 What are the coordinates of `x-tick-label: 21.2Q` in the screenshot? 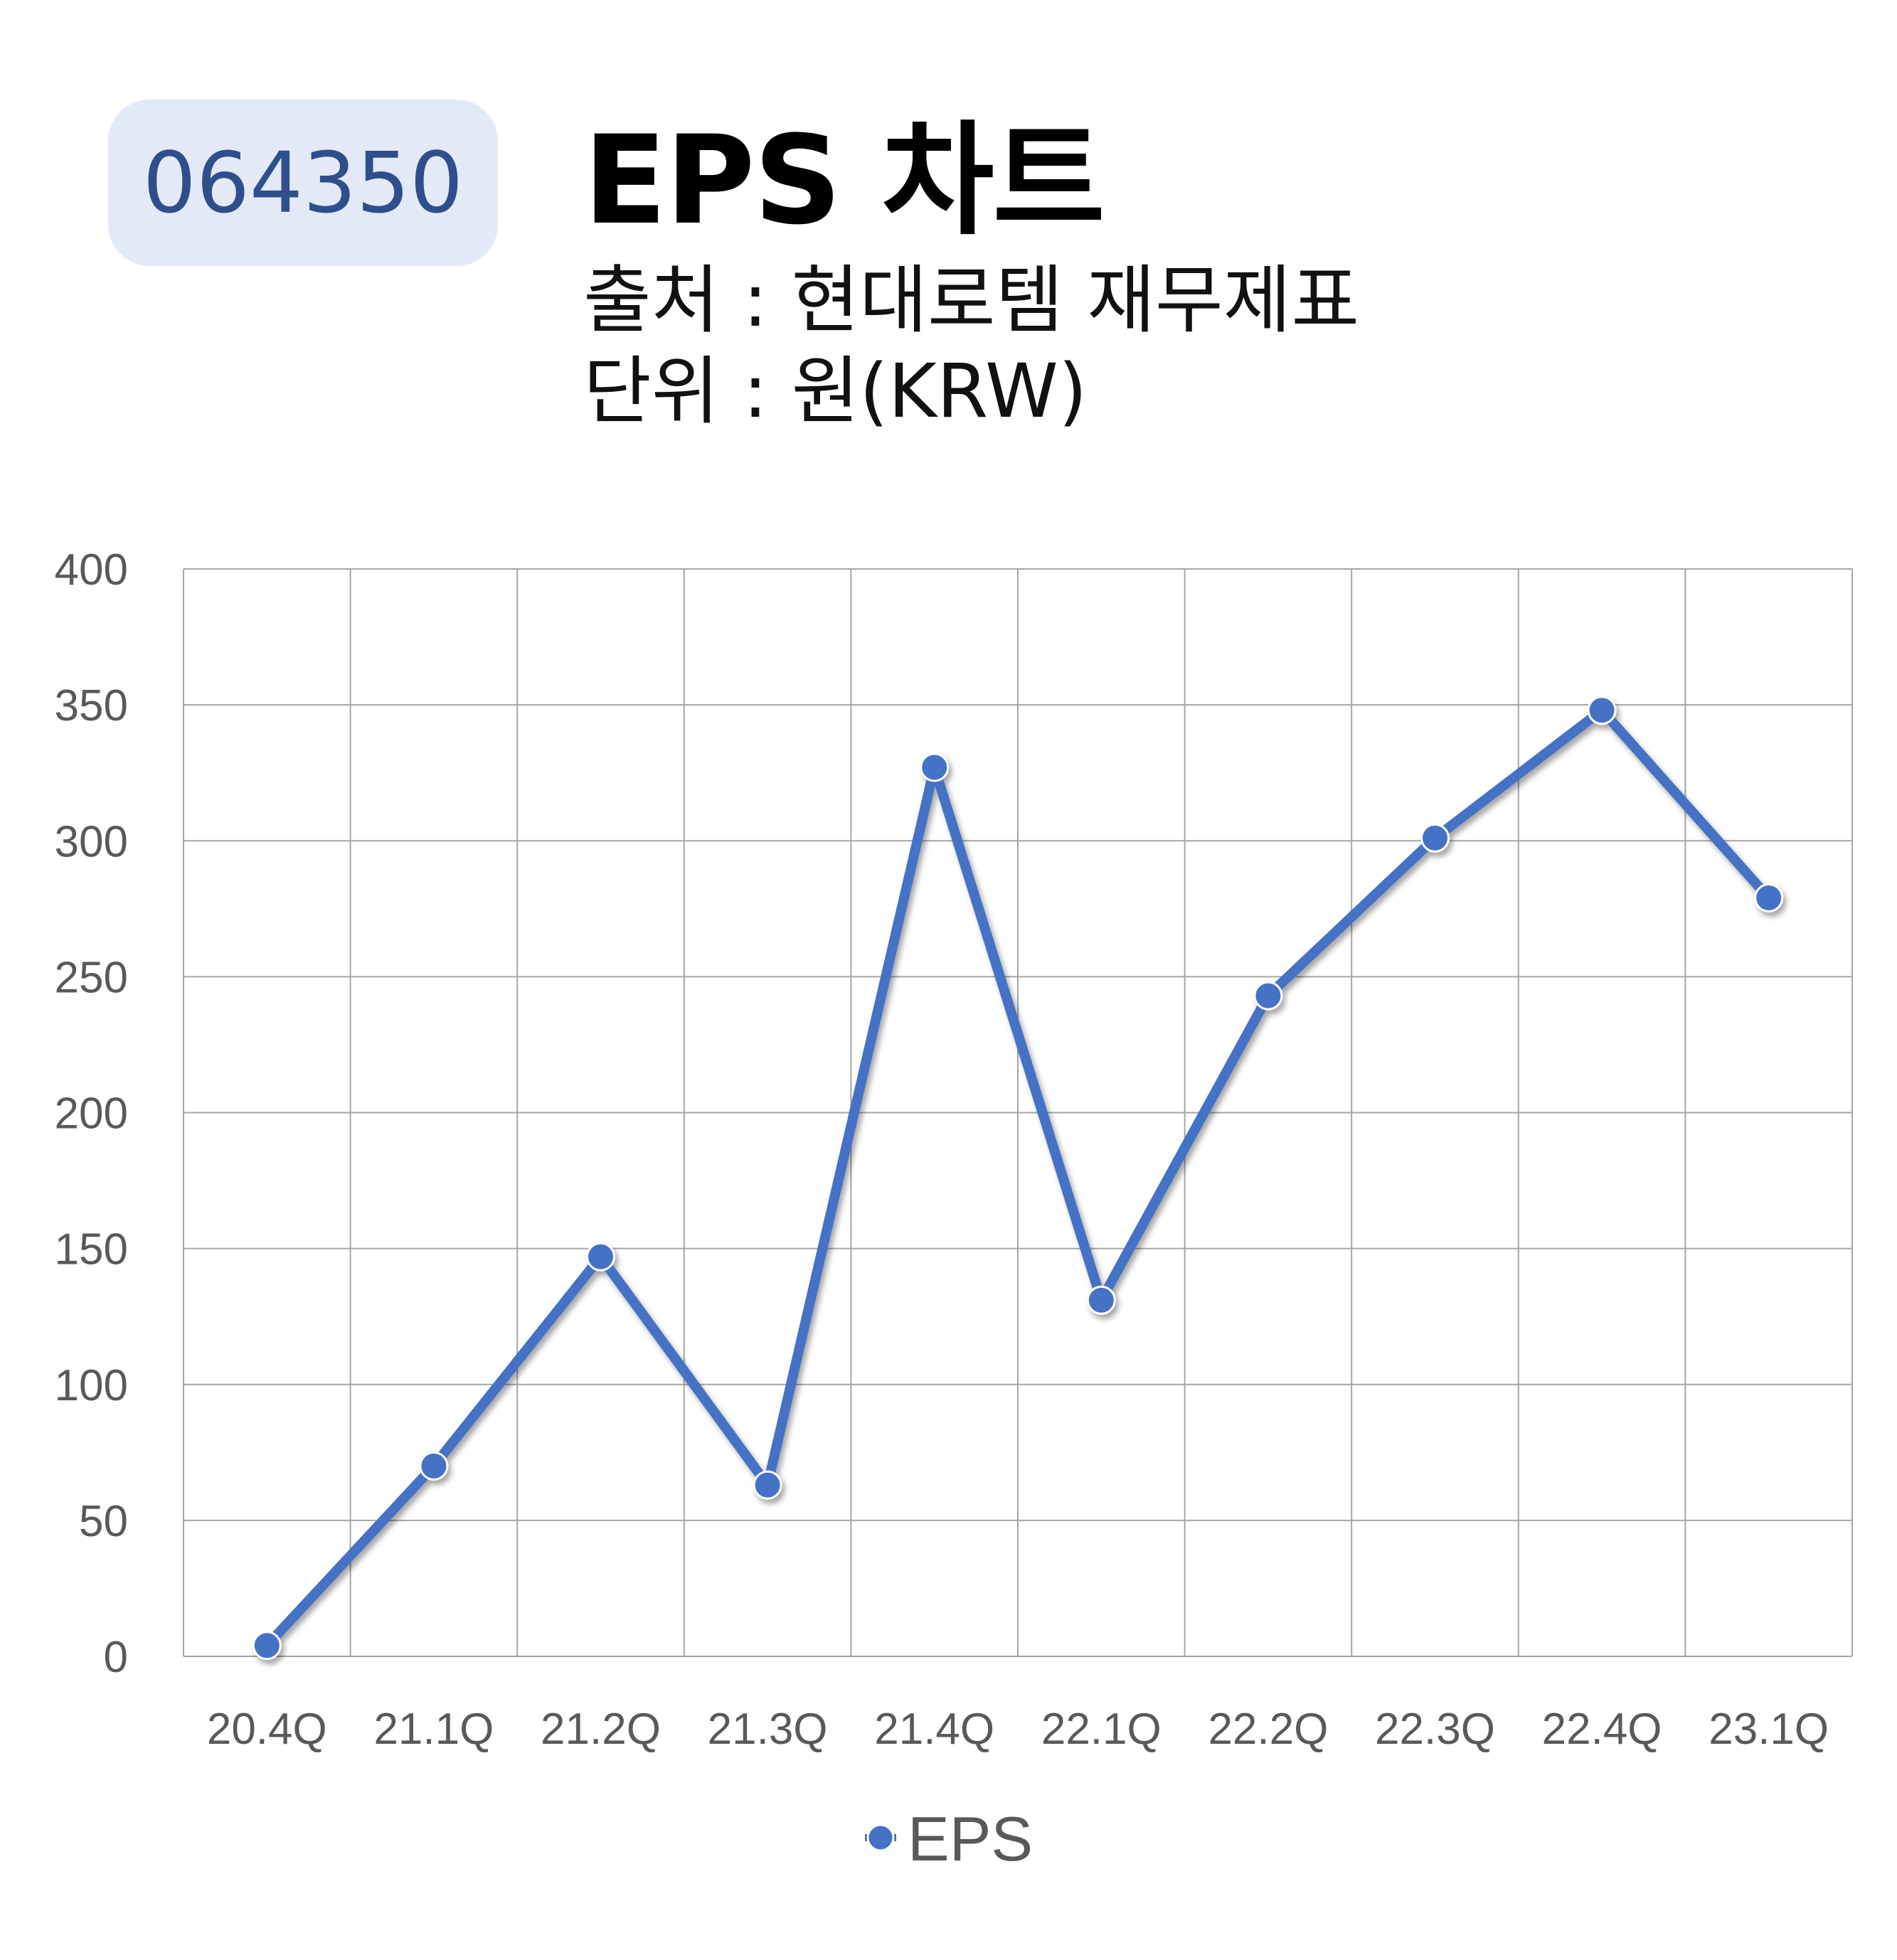 It's located at (601, 1729).